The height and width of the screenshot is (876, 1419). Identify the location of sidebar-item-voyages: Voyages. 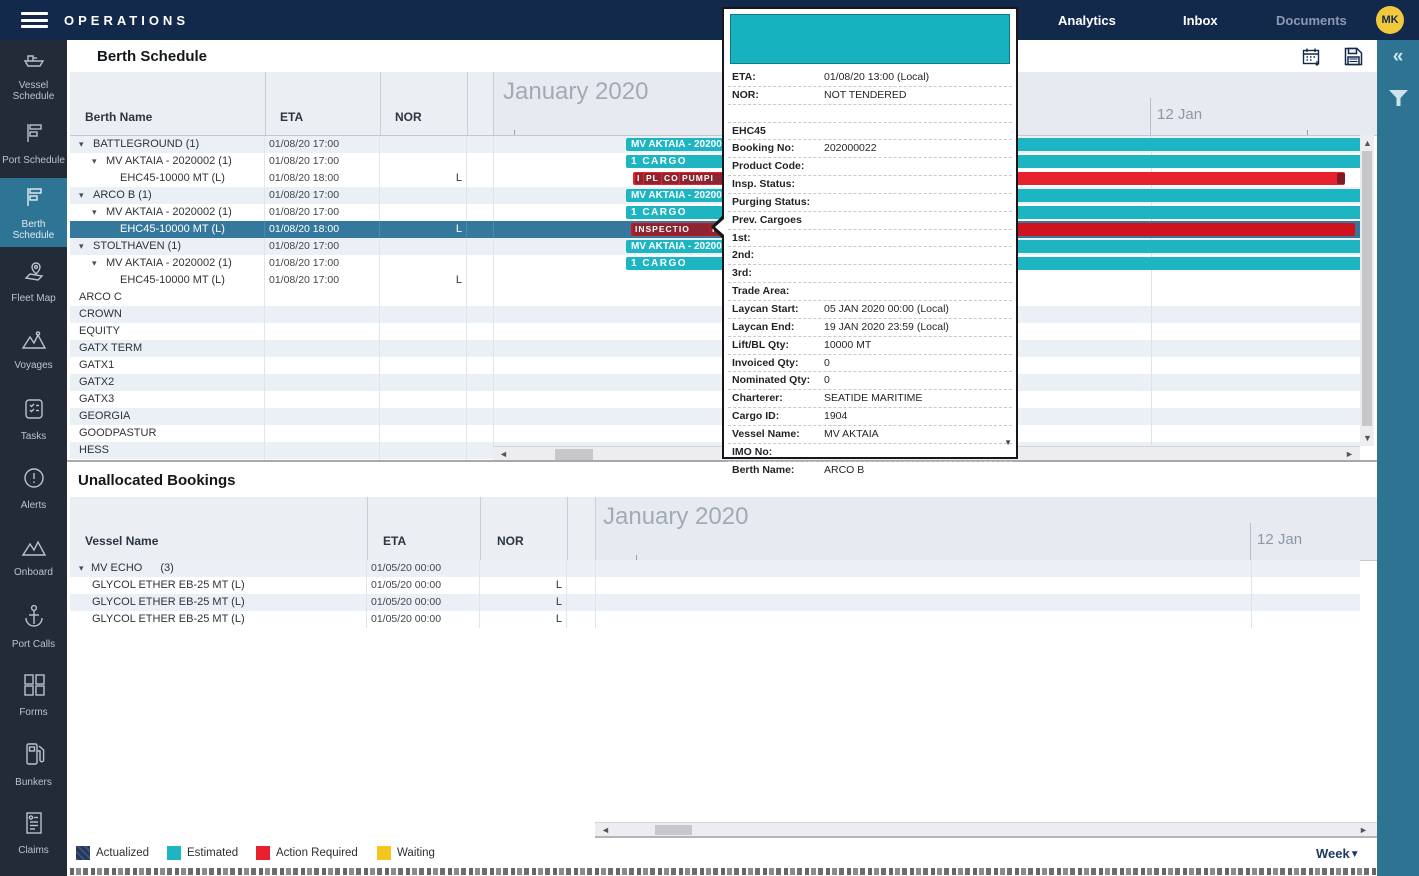
(33, 350).